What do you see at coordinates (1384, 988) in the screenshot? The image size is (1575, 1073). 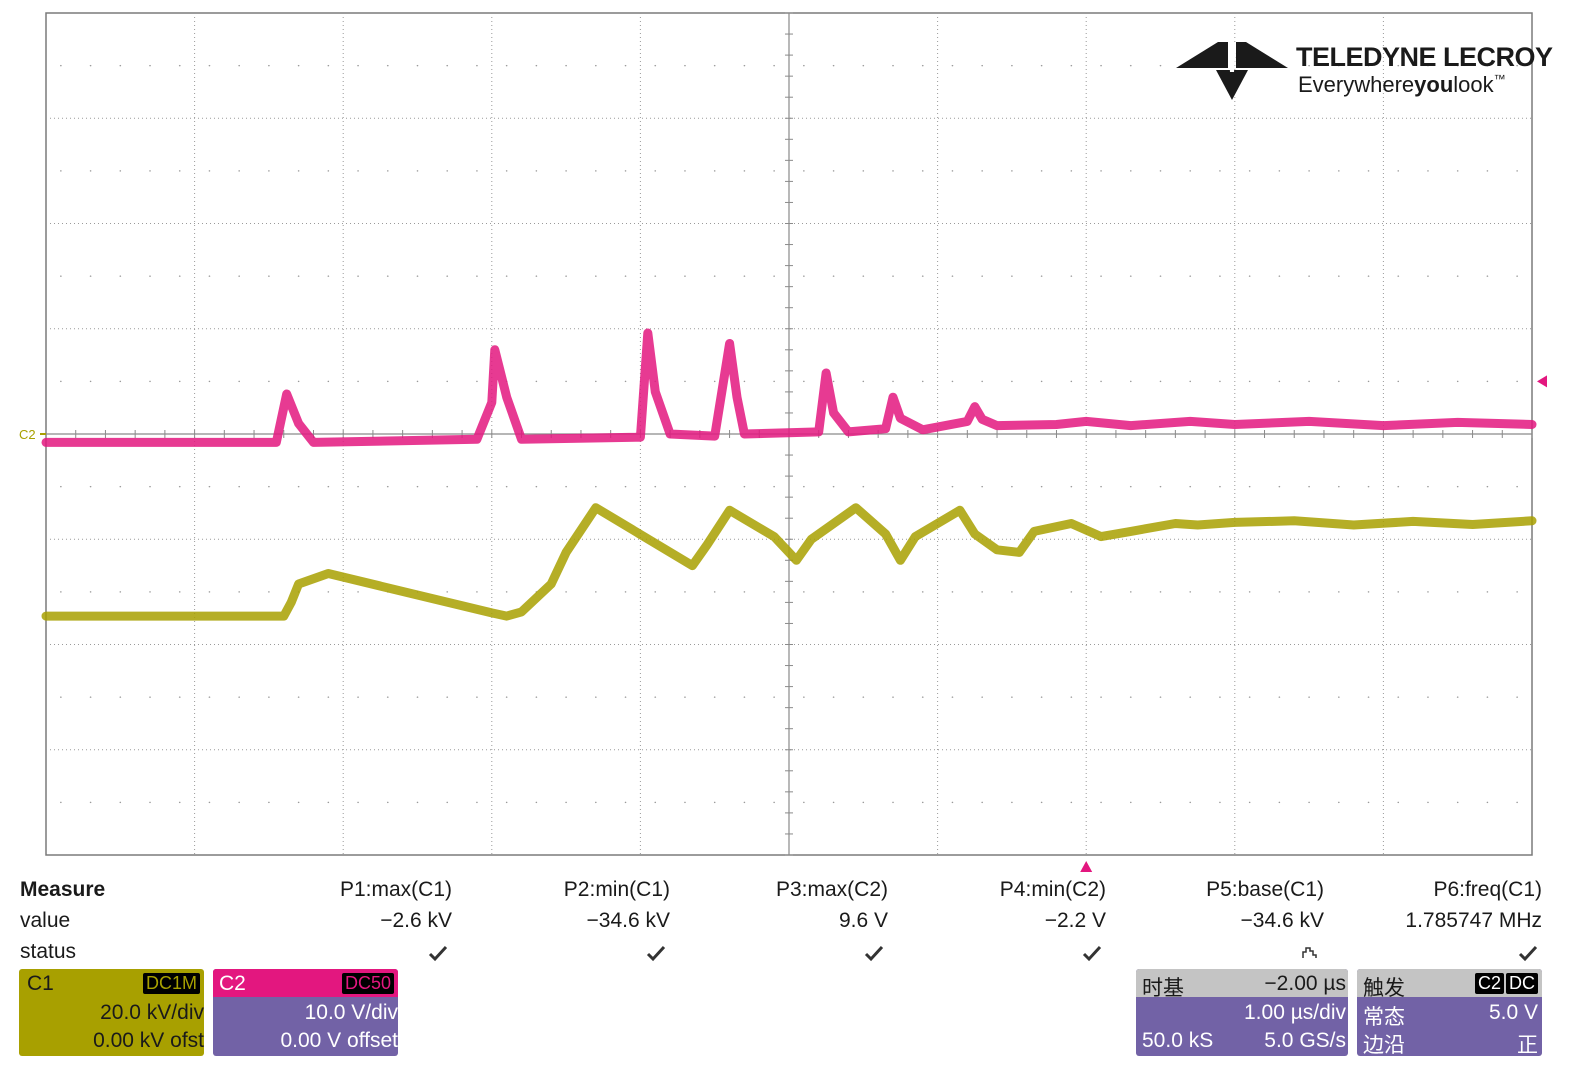 I see `trigger-label: 触发` at bounding box center [1384, 988].